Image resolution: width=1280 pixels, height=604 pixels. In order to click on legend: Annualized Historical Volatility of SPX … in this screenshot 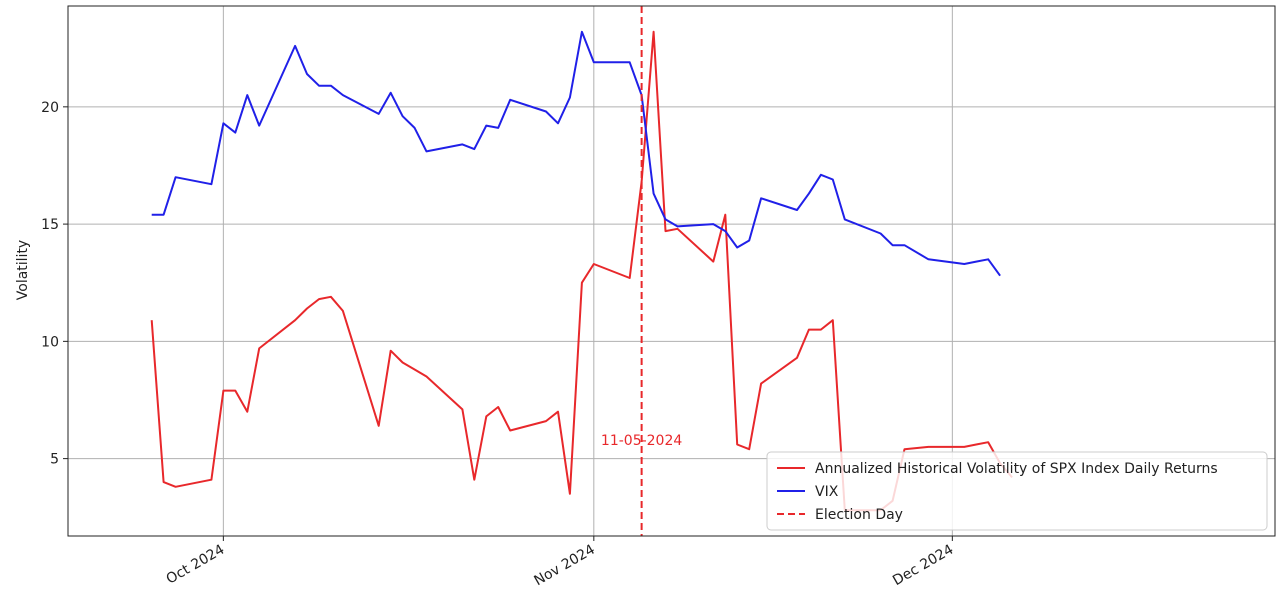, I will do `click(1017, 491)`.